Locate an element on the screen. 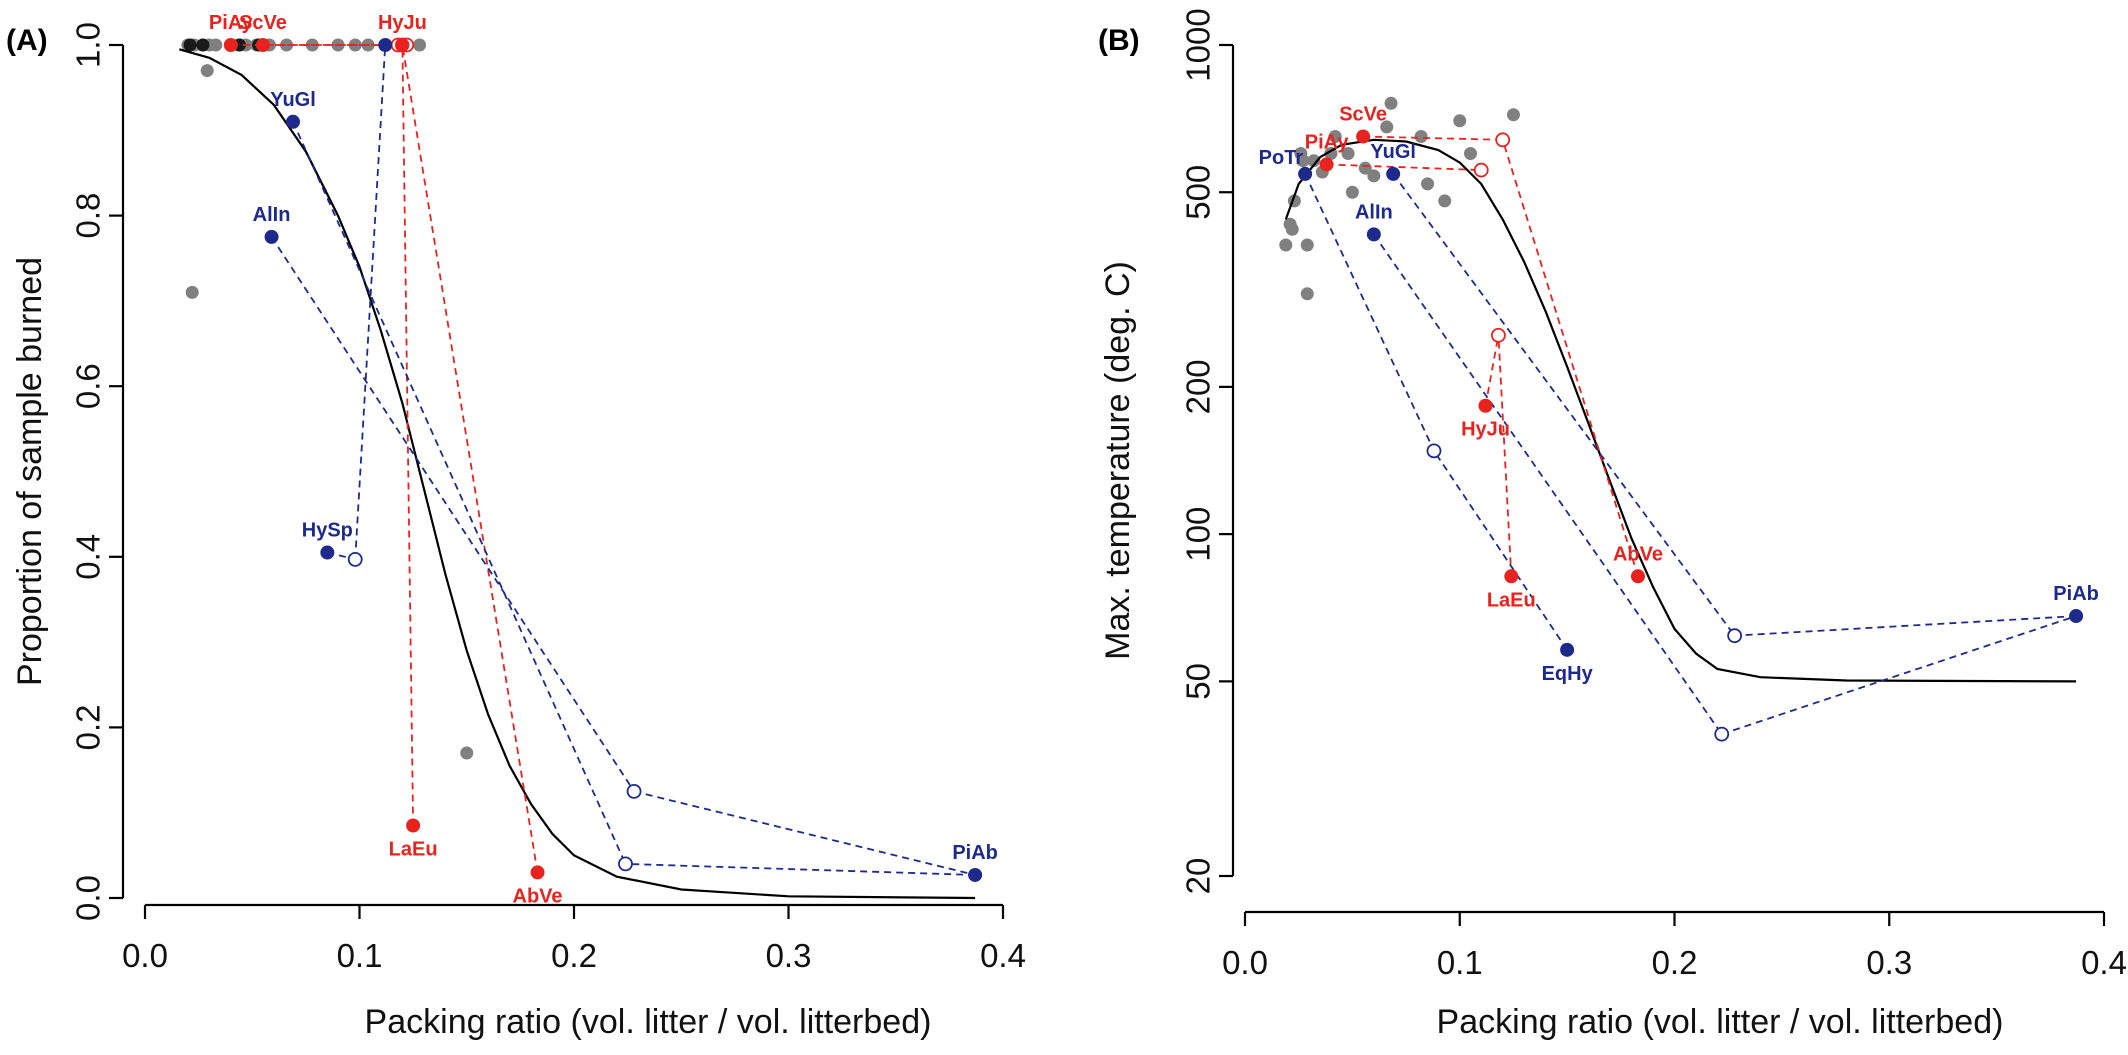 This screenshot has height=1055, width=2128. species-point-piab is located at coordinates (975, 874).